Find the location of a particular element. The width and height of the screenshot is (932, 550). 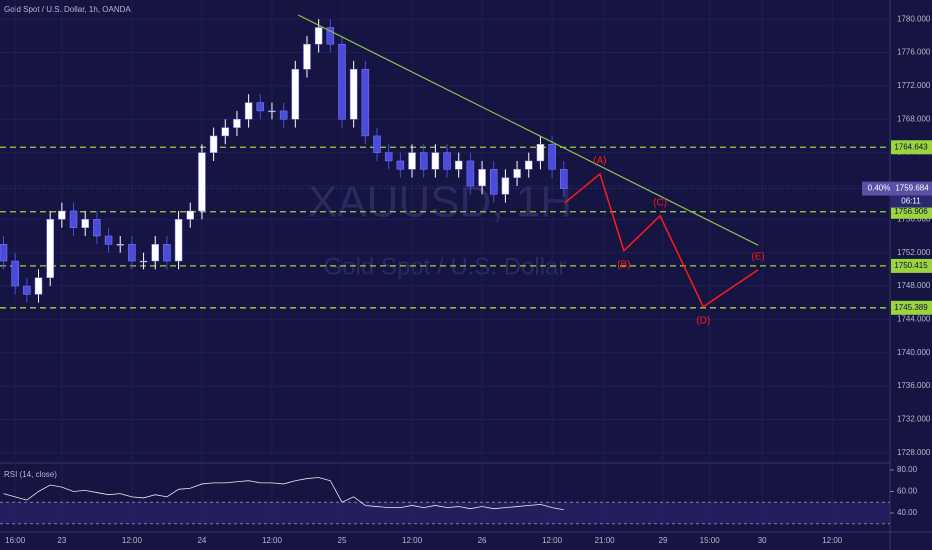

rsi-tick-label: 40.00 is located at coordinates (907, 512).